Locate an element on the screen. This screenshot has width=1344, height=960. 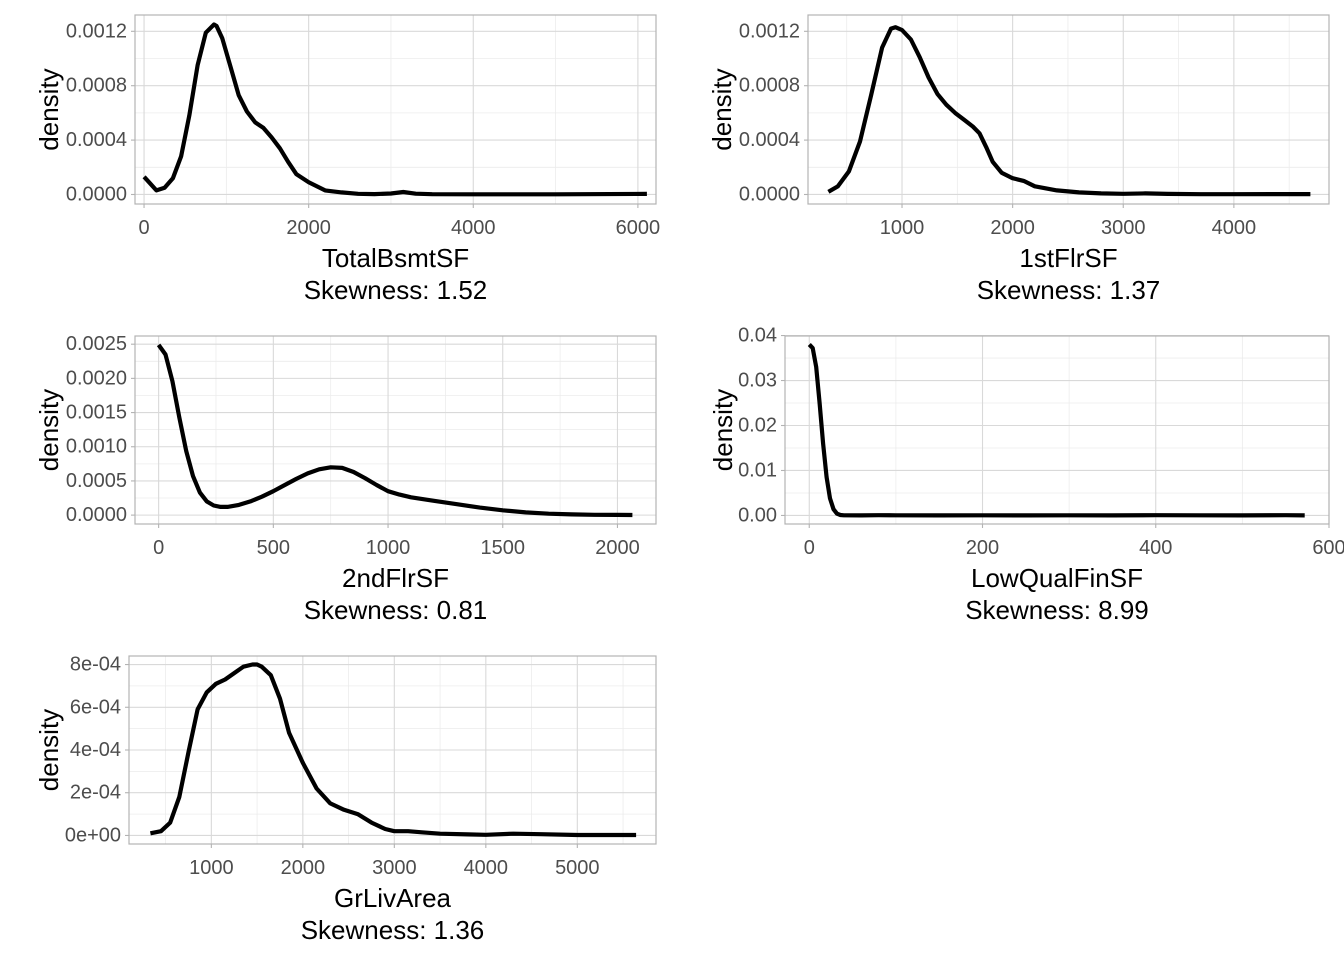
x-tick-label: 5000 is located at coordinates (577, 868).